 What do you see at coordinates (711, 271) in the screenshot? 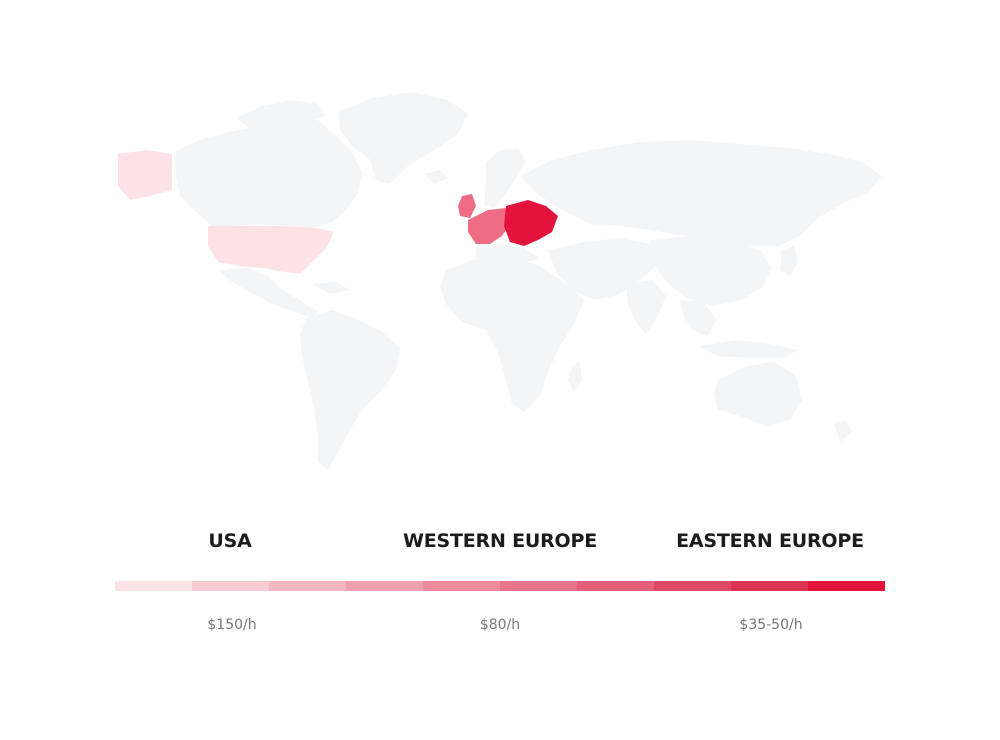
I see `china-shape` at bounding box center [711, 271].